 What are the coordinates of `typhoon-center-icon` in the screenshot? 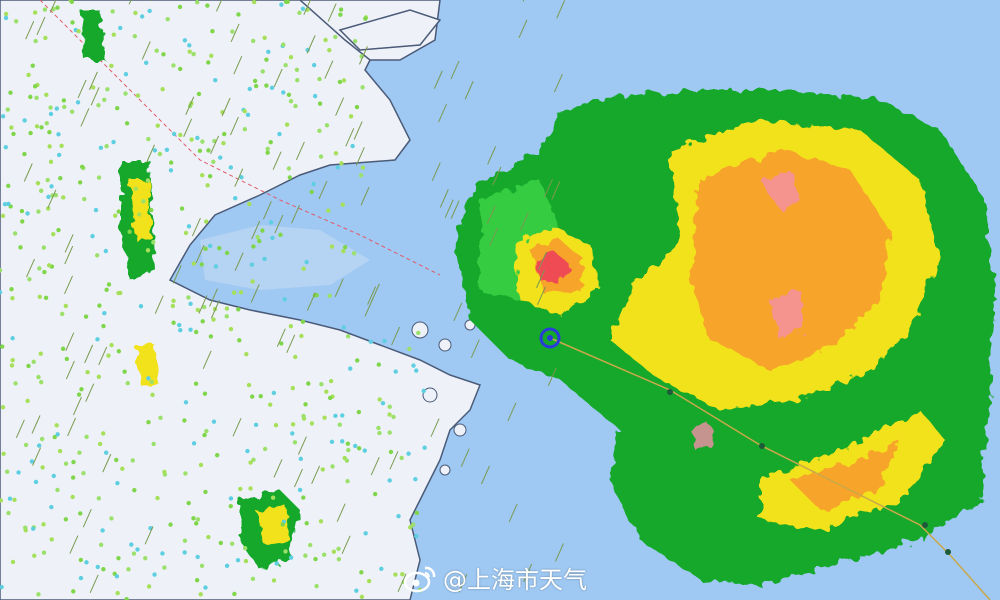 It's located at (550, 338).